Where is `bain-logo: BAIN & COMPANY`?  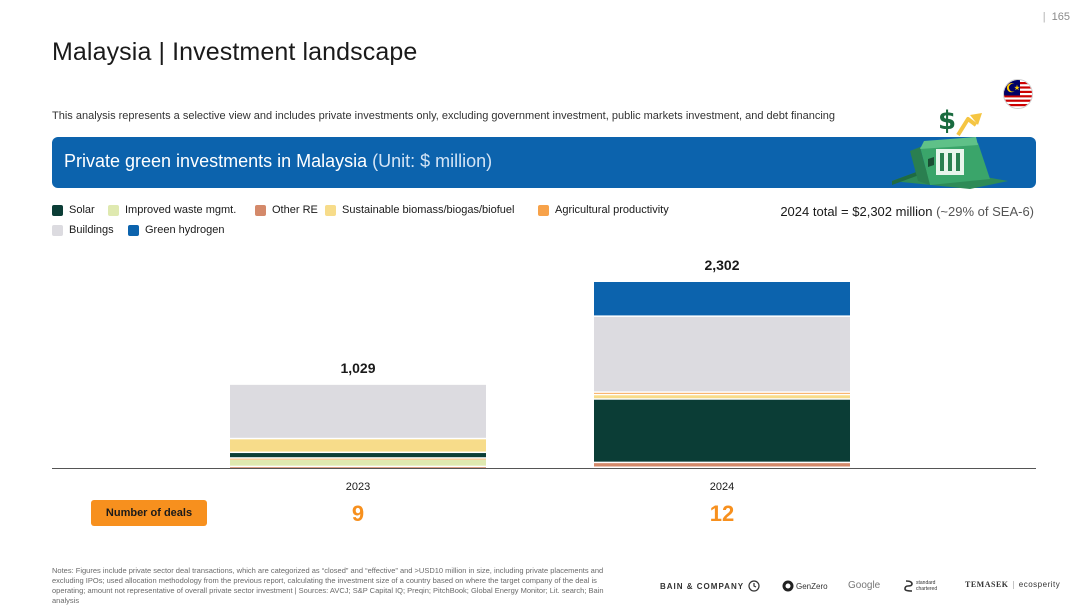
bain-logo: BAIN & COMPANY is located at coordinates (710, 586).